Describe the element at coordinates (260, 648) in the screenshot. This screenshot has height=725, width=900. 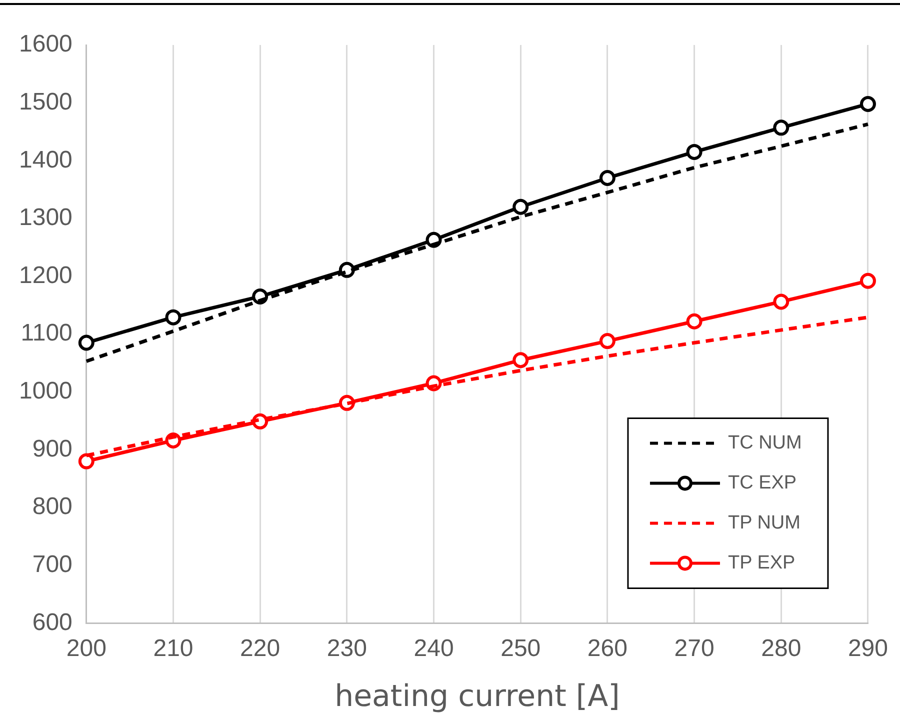
I see `x-tick-label: 220` at that location.